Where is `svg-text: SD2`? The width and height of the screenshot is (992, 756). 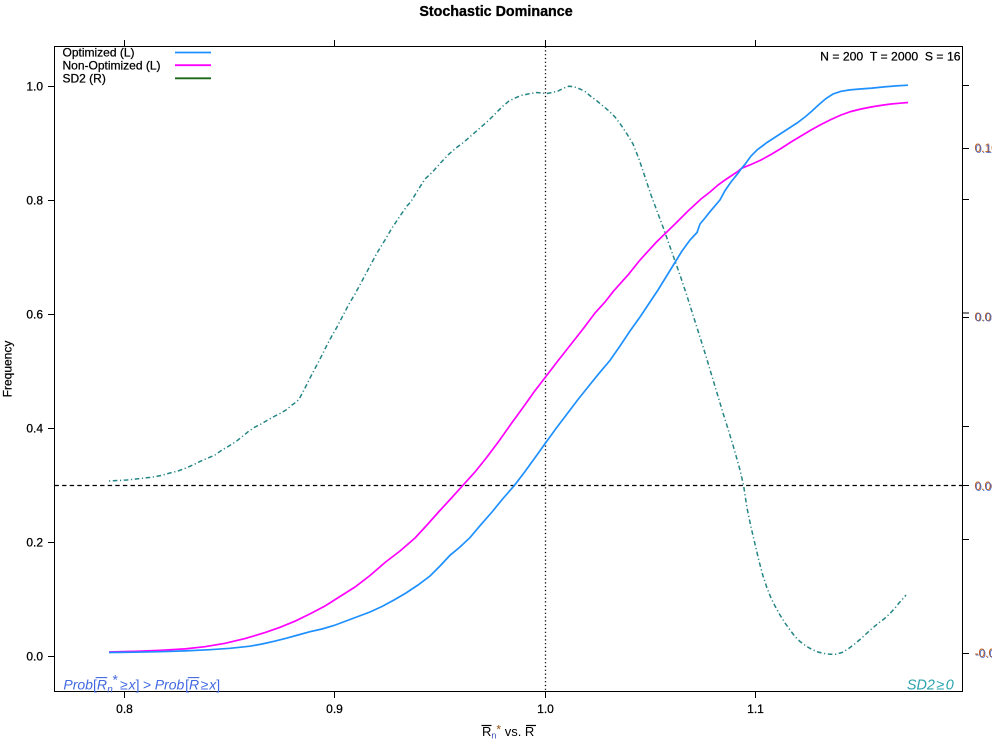 svg-text: SD2 is located at coordinates (921, 686).